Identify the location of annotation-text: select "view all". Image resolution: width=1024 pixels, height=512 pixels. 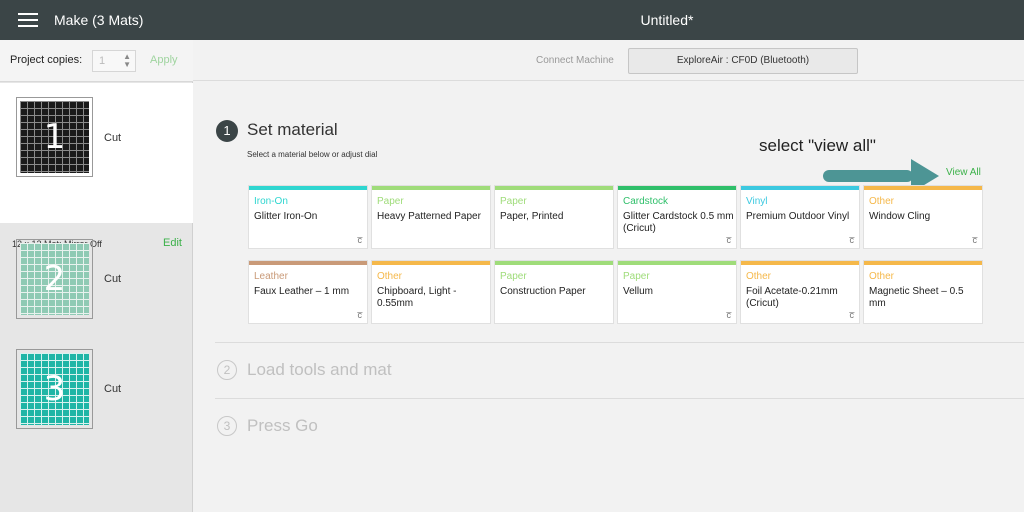
(817, 145).